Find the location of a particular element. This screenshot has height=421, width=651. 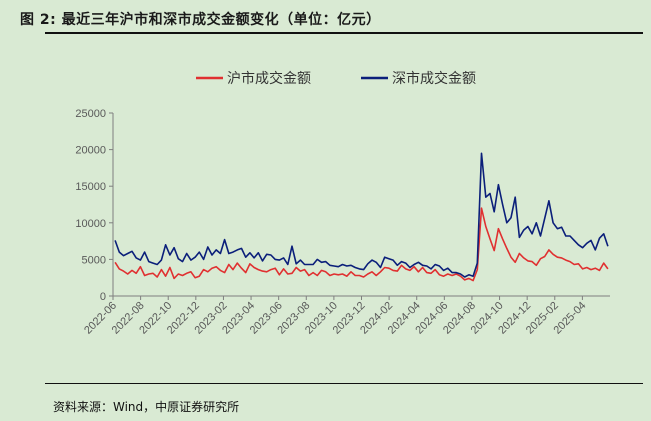

y-tick-label: 15000 is located at coordinates (90, 187).